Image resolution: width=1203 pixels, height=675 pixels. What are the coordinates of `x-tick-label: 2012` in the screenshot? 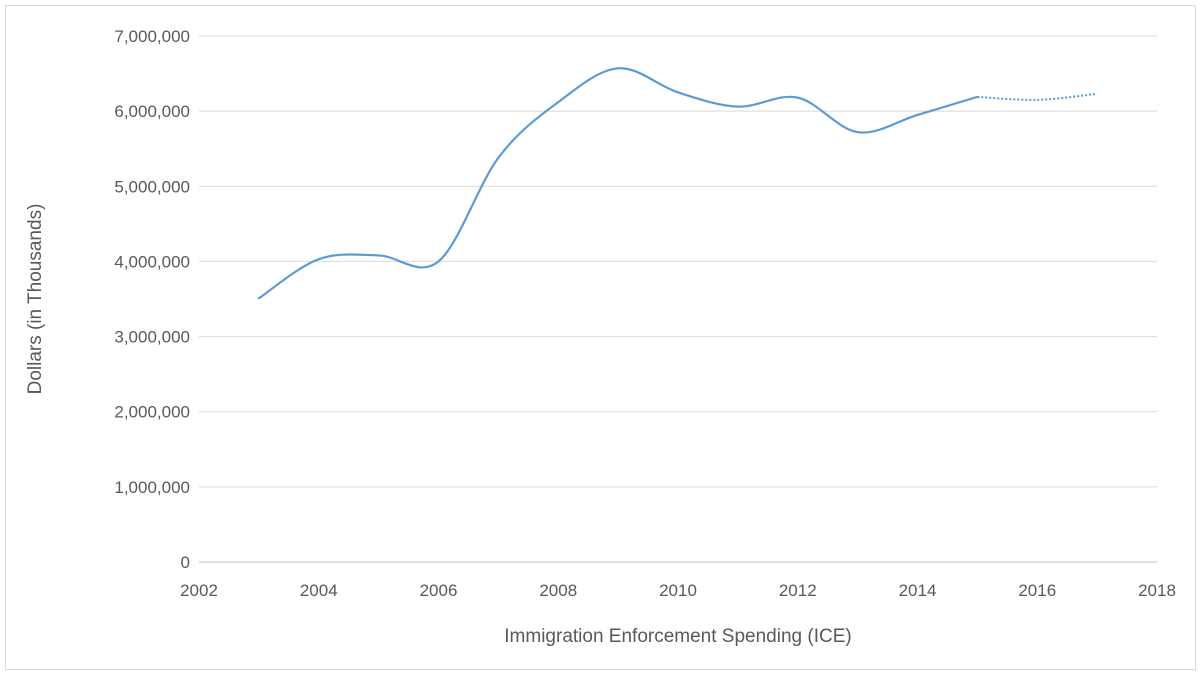 It's located at (798, 590).